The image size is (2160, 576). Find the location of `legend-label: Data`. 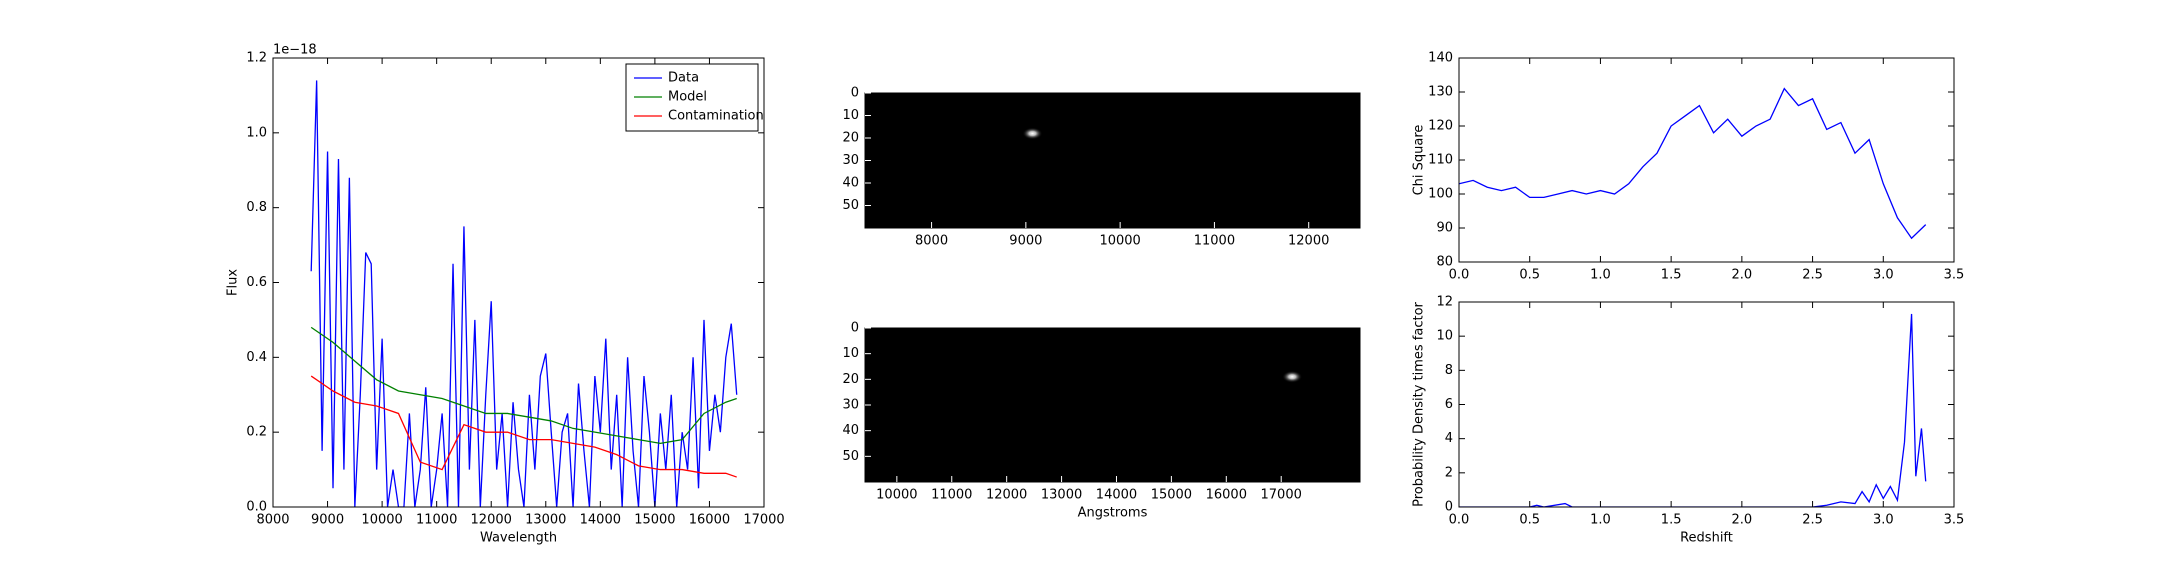

legend-label: Data is located at coordinates (683, 78).